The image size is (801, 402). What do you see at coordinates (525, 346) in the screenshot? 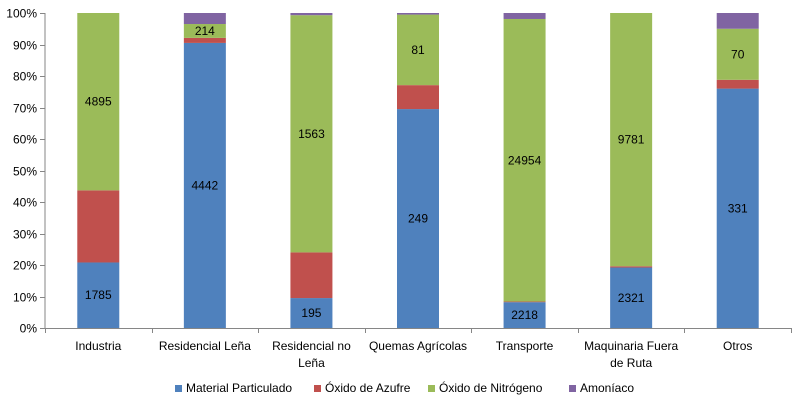
I see `x-category-label: Transporte` at bounding box center [525, 346].